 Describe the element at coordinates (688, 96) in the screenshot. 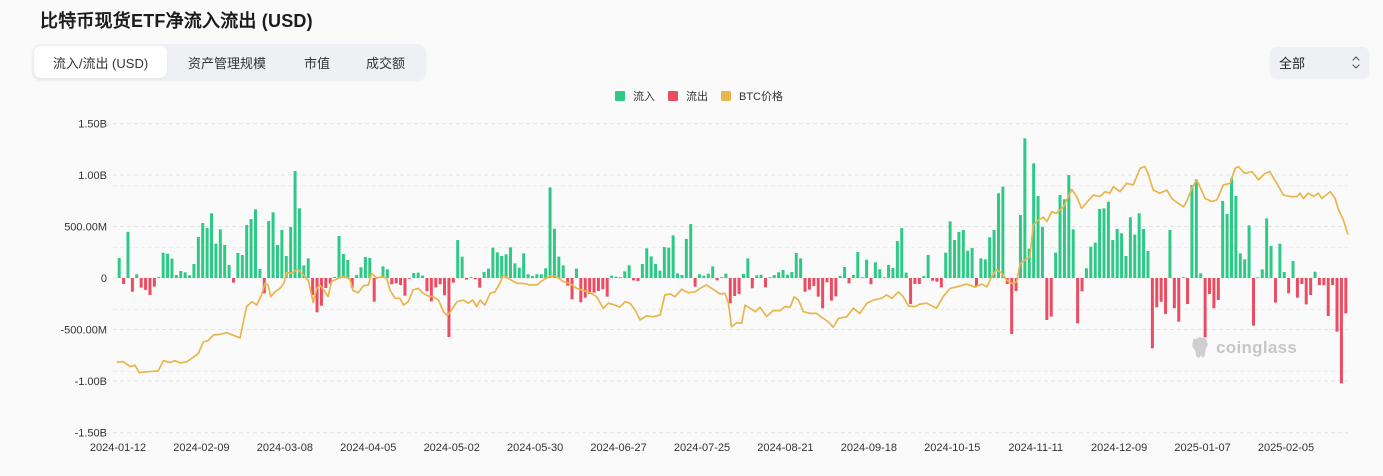

I see `legend-item-outflow: 流出` at that location.